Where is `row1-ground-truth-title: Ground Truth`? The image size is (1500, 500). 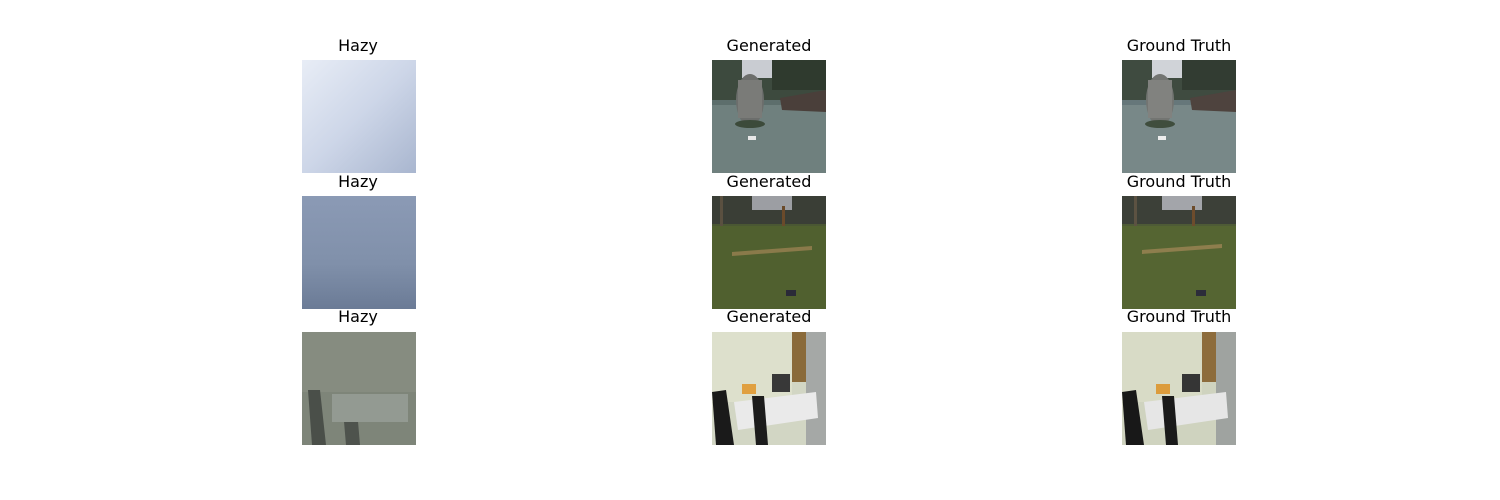 row1-ground-truth-title: Ground Truth is located at coordinates (1179, 45).